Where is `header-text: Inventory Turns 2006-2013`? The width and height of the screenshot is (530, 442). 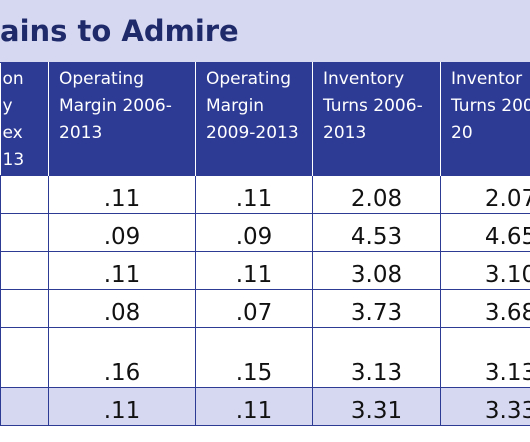 header-text: Inventory Turns 2006-2013 is located at coordinates (373, 106).